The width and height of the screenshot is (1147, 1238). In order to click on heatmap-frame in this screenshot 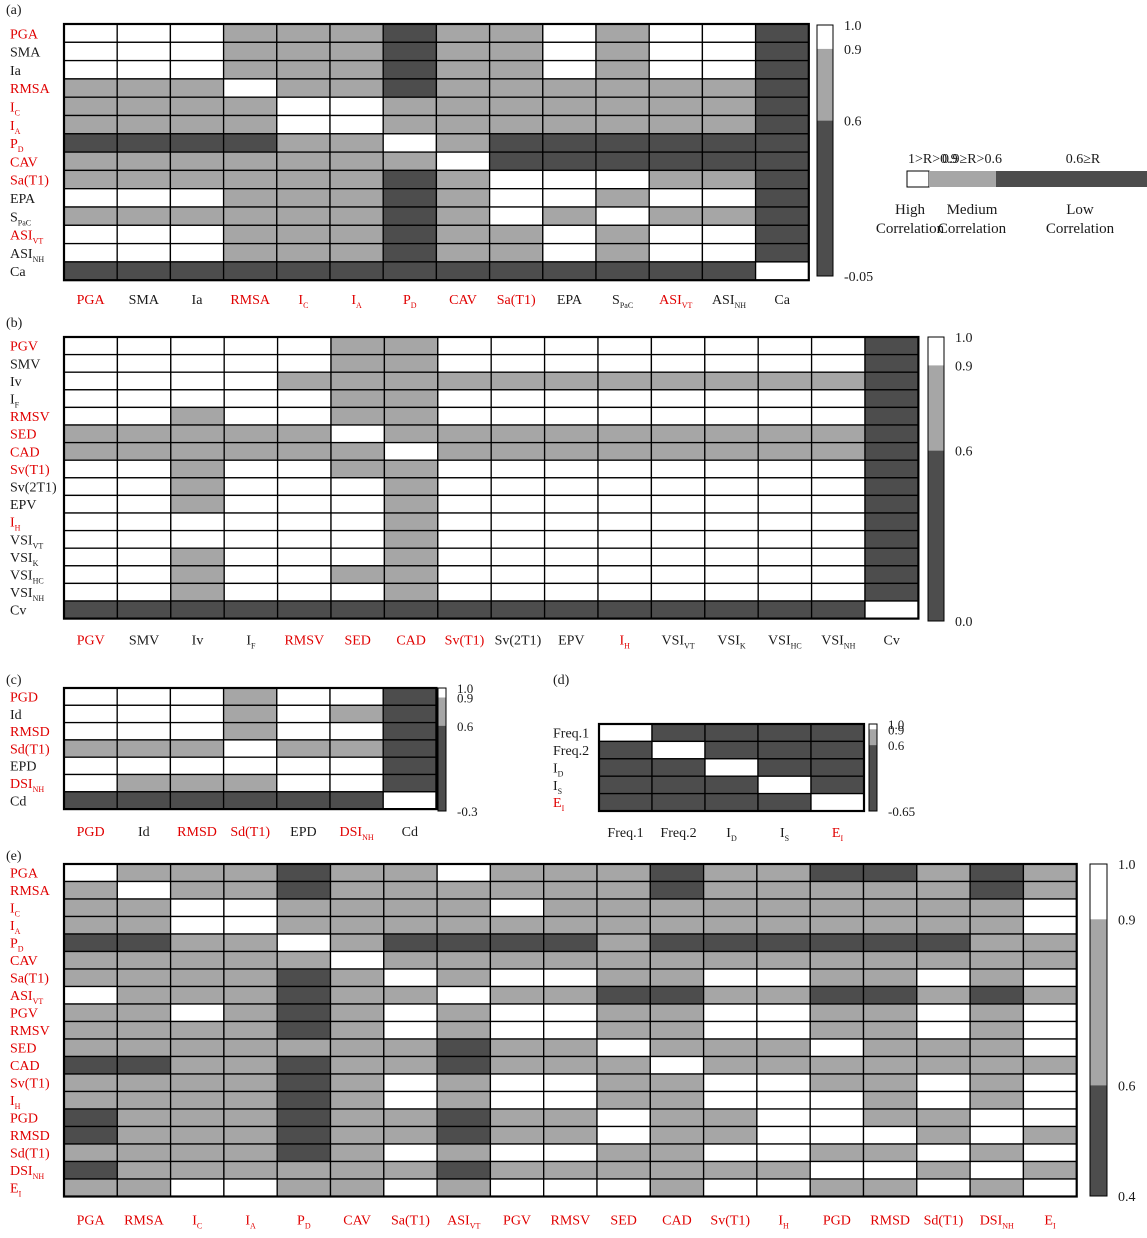, I will do `click(250, 748)`.